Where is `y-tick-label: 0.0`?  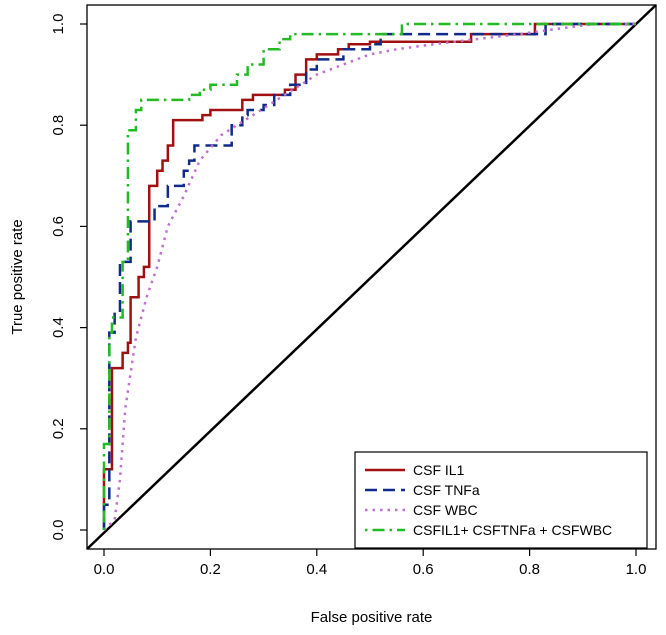
y-tick-label: 0.0 is located at coordinates (58, 530).